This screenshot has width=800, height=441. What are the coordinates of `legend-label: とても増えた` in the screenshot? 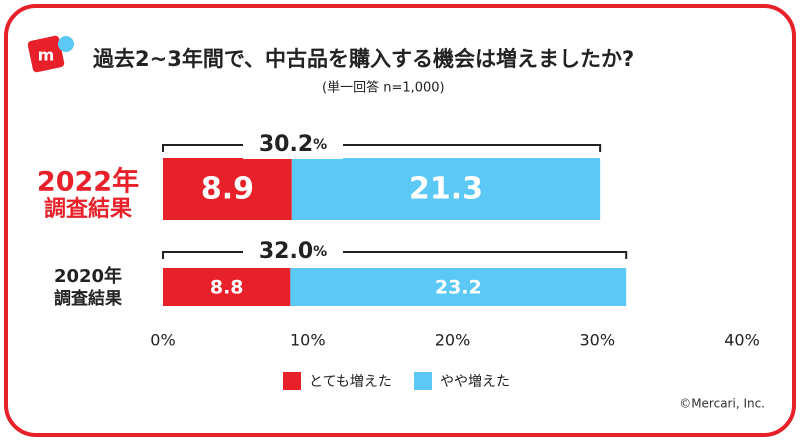 It's located at (350, 382).